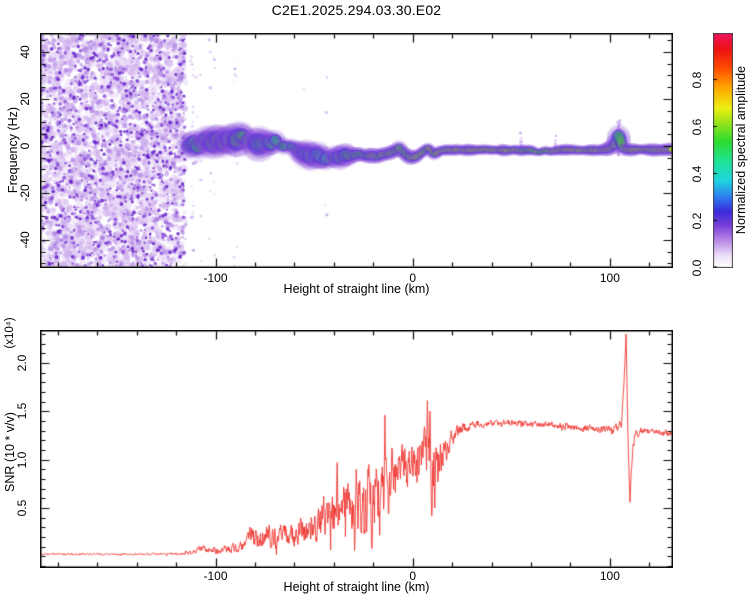 The image size is (750, 600). I want to click on spectrogram-y-tick-label: 20, so click(25, 99).